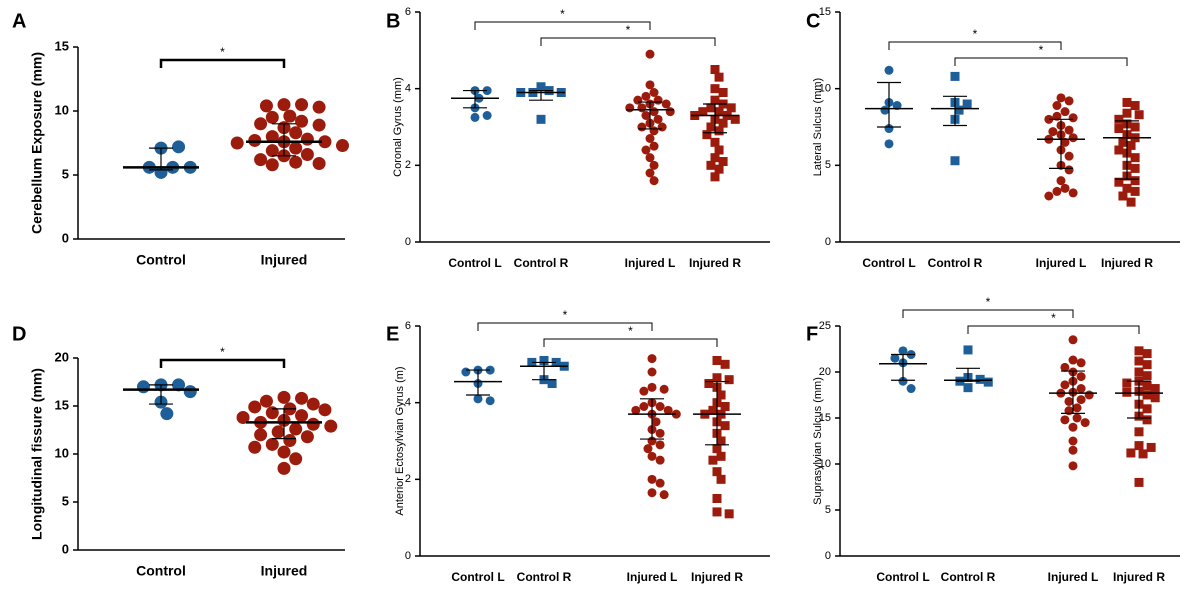 The width and height of the screenshot is (1200, 594). Describe the element at coordinates (65, 237) in the screenshot. I see `y-tick-label: 0` at that location.